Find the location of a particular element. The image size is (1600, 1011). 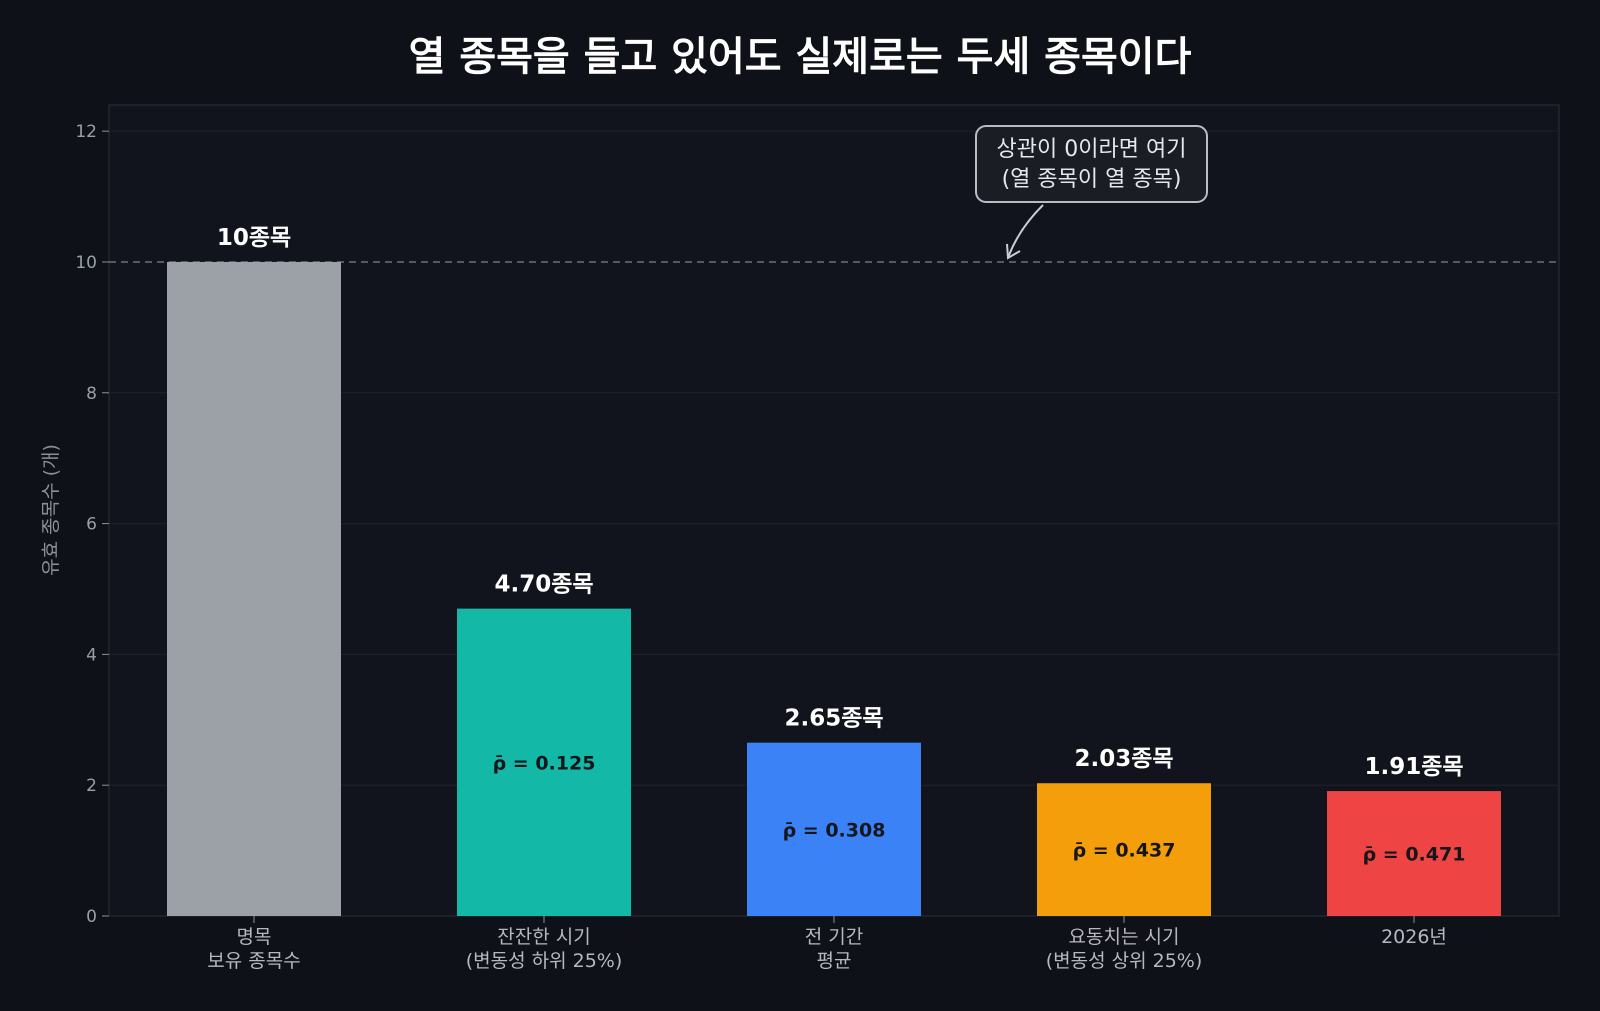

reference-annotation: 상관이 0이라면 여기 (열 종목이 열 종목) is located at coordinates (1091, 192).